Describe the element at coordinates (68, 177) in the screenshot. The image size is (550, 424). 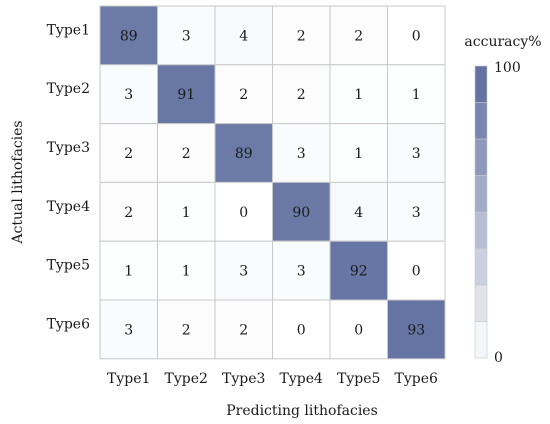
I see `y-tick-labels: Type1 Type2 Type3 Type4 Type5 Type6` at that location.